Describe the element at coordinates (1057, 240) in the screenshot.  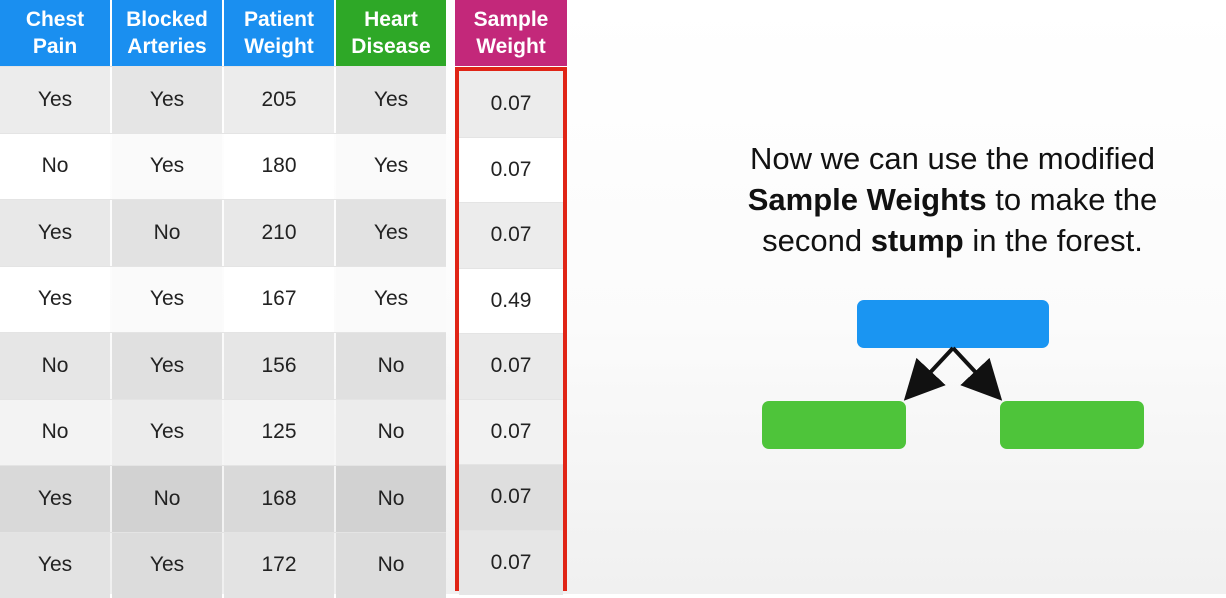
I see `text-part: in the forest.` at that location.